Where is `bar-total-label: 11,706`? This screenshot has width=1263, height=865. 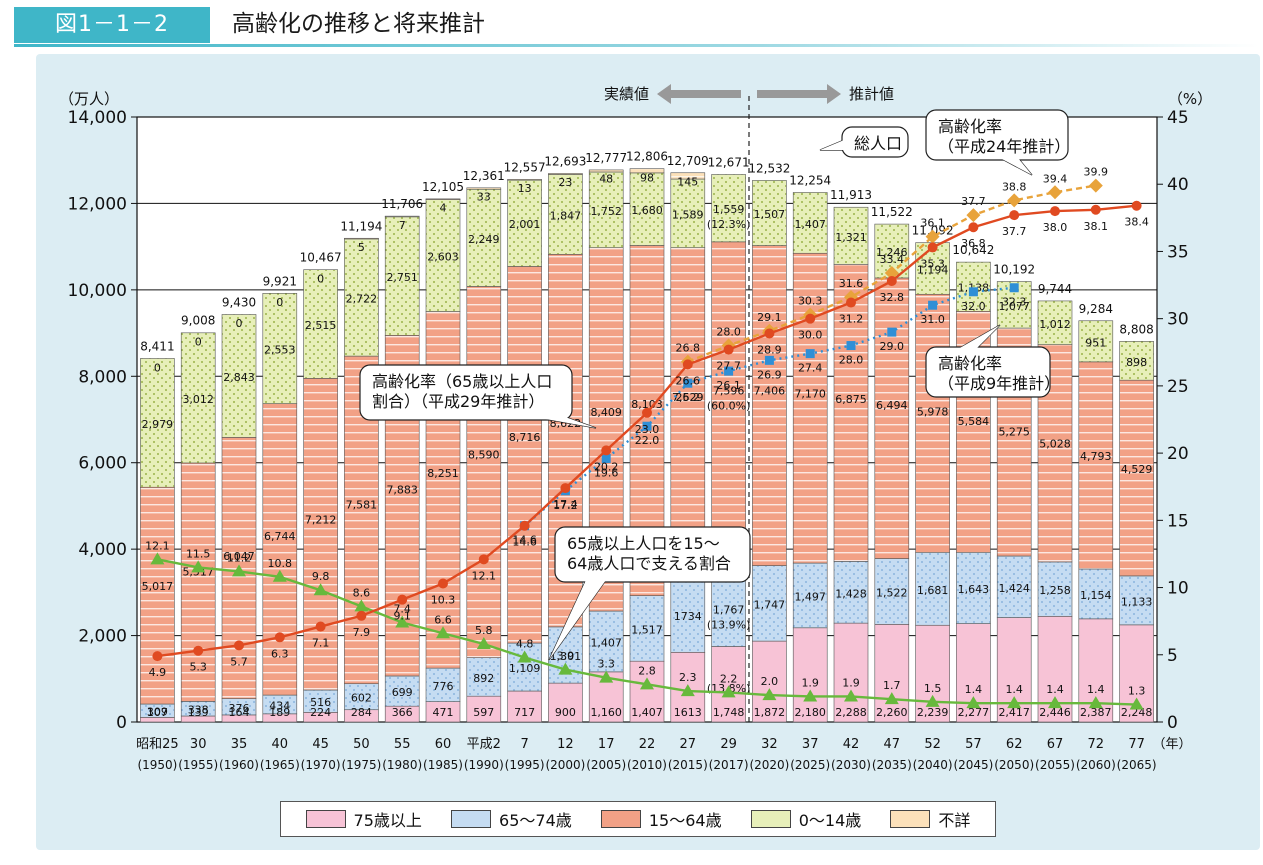 bar-total-label: 11,706 is located at coordinates (402, 204).